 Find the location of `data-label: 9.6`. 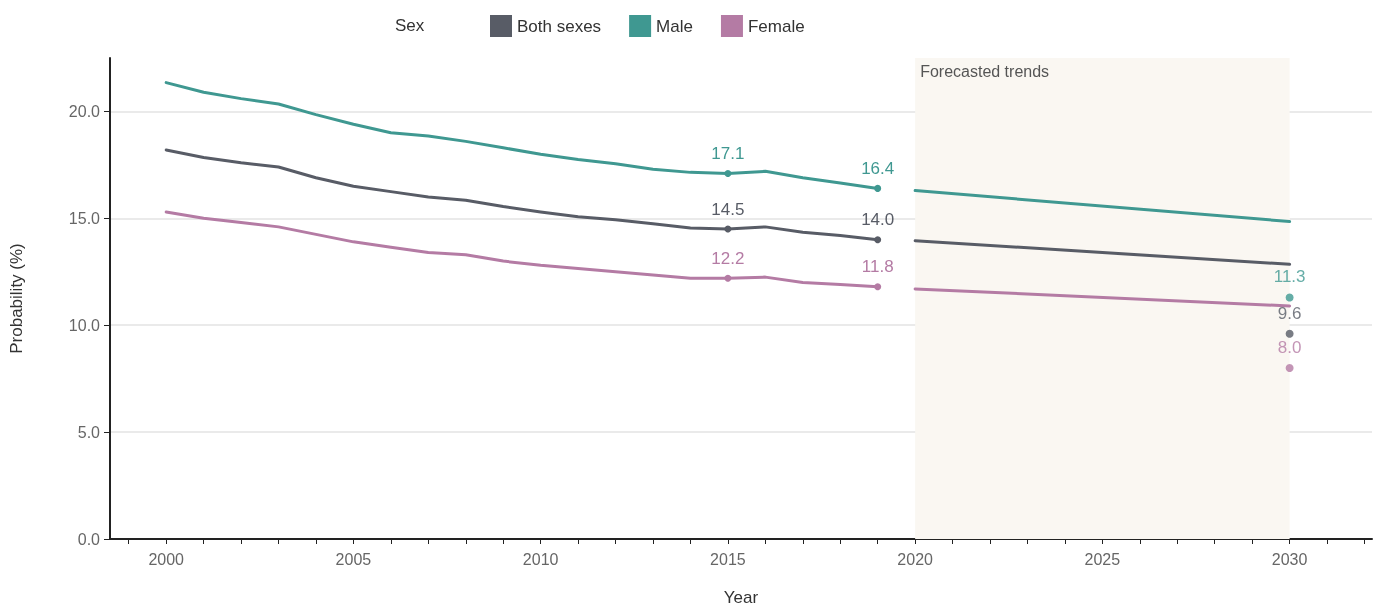

data-label: 9.6 is located at coordinates (1289, 313).